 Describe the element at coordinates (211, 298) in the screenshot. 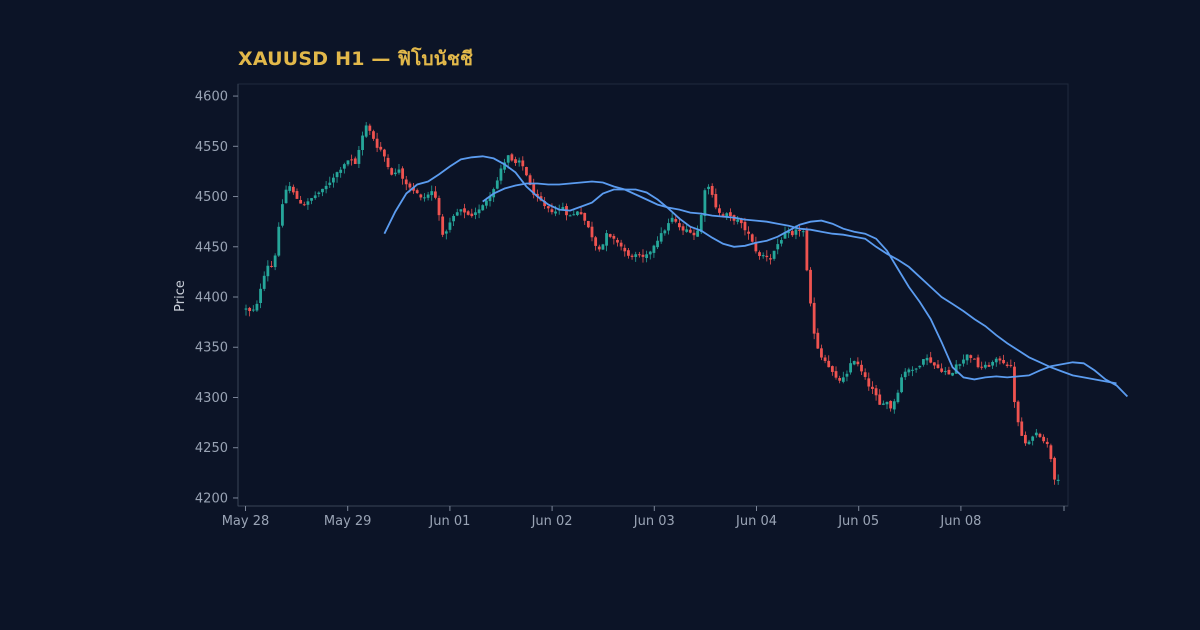

I see `y-tick-label: 4400` at that location.